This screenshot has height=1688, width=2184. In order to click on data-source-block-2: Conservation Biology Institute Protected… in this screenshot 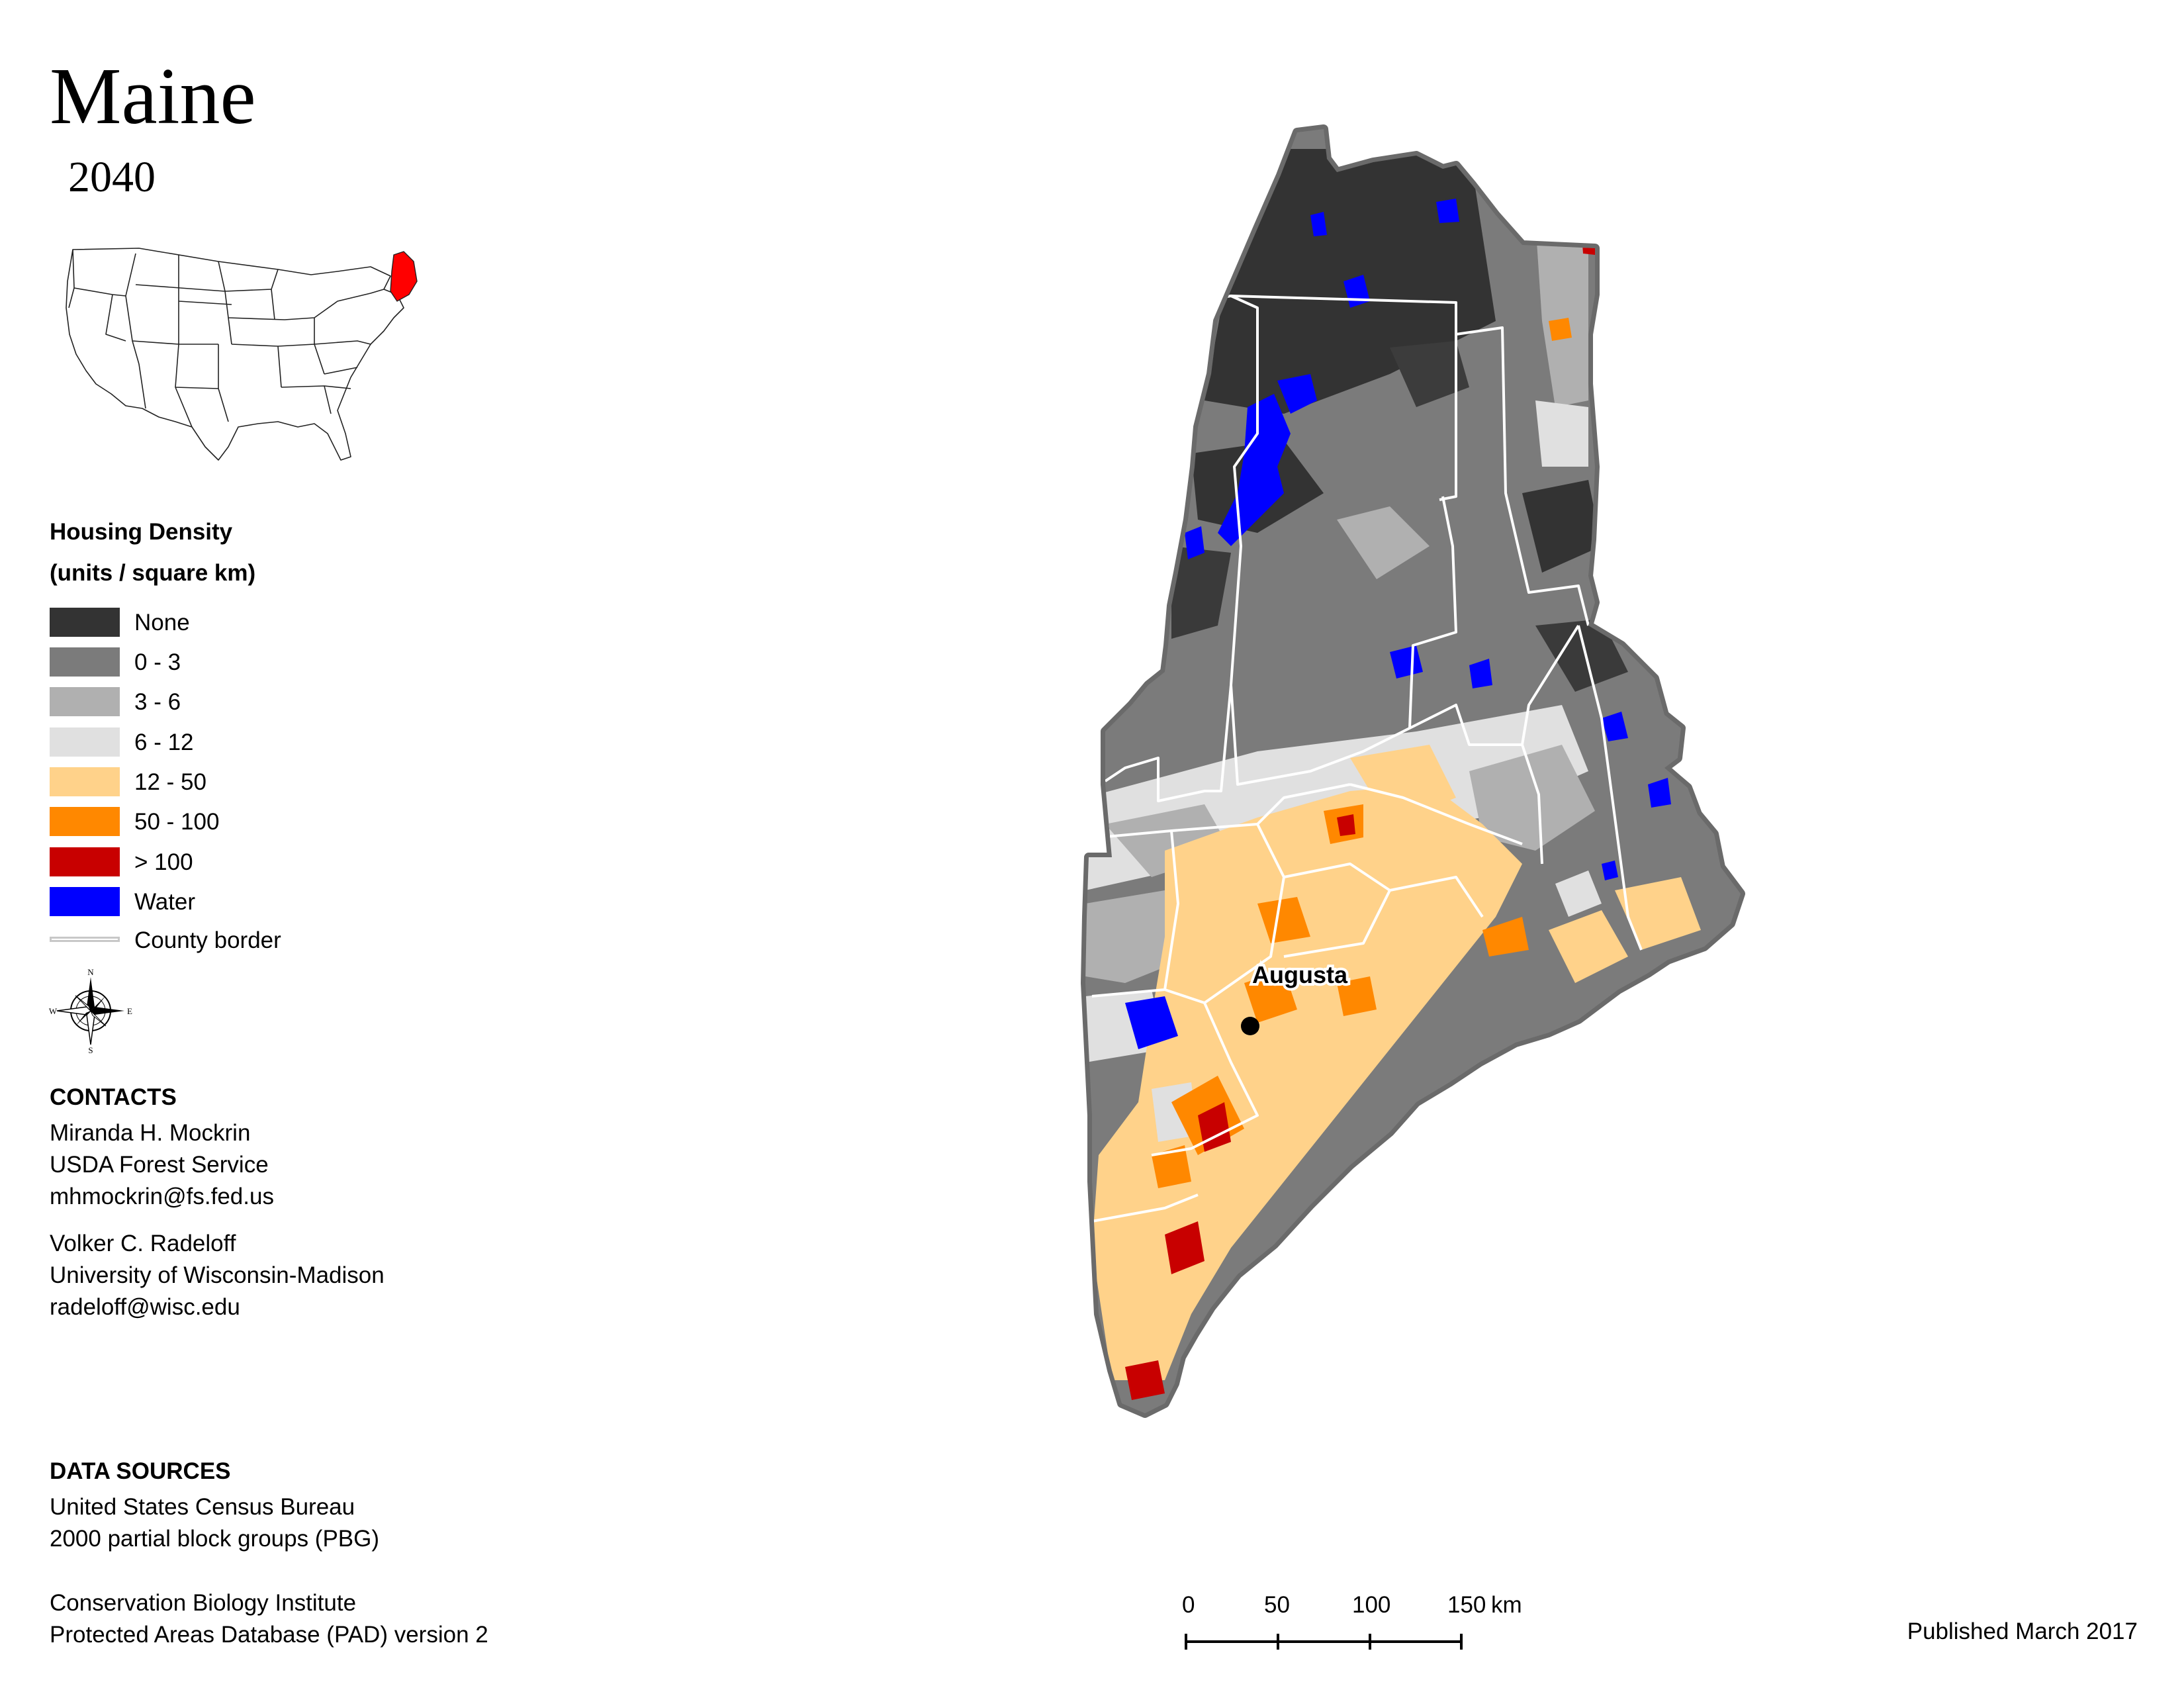, I will do `click(269, 1619)`.